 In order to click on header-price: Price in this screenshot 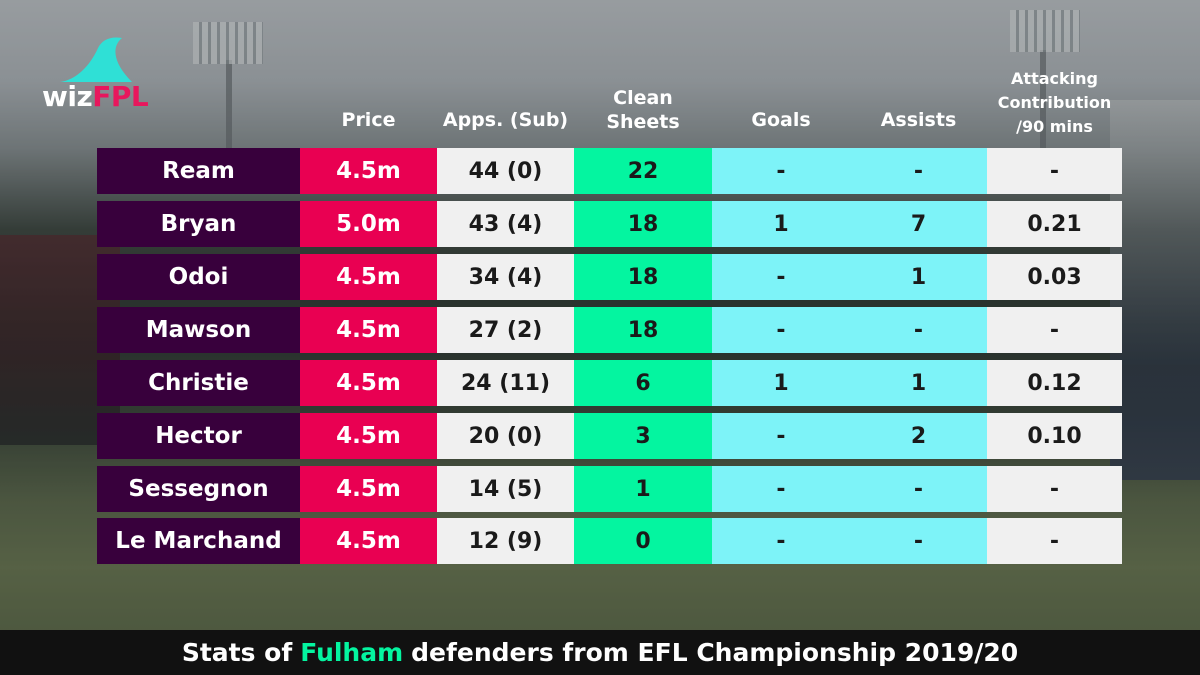, I will do `click(368, 120)`.